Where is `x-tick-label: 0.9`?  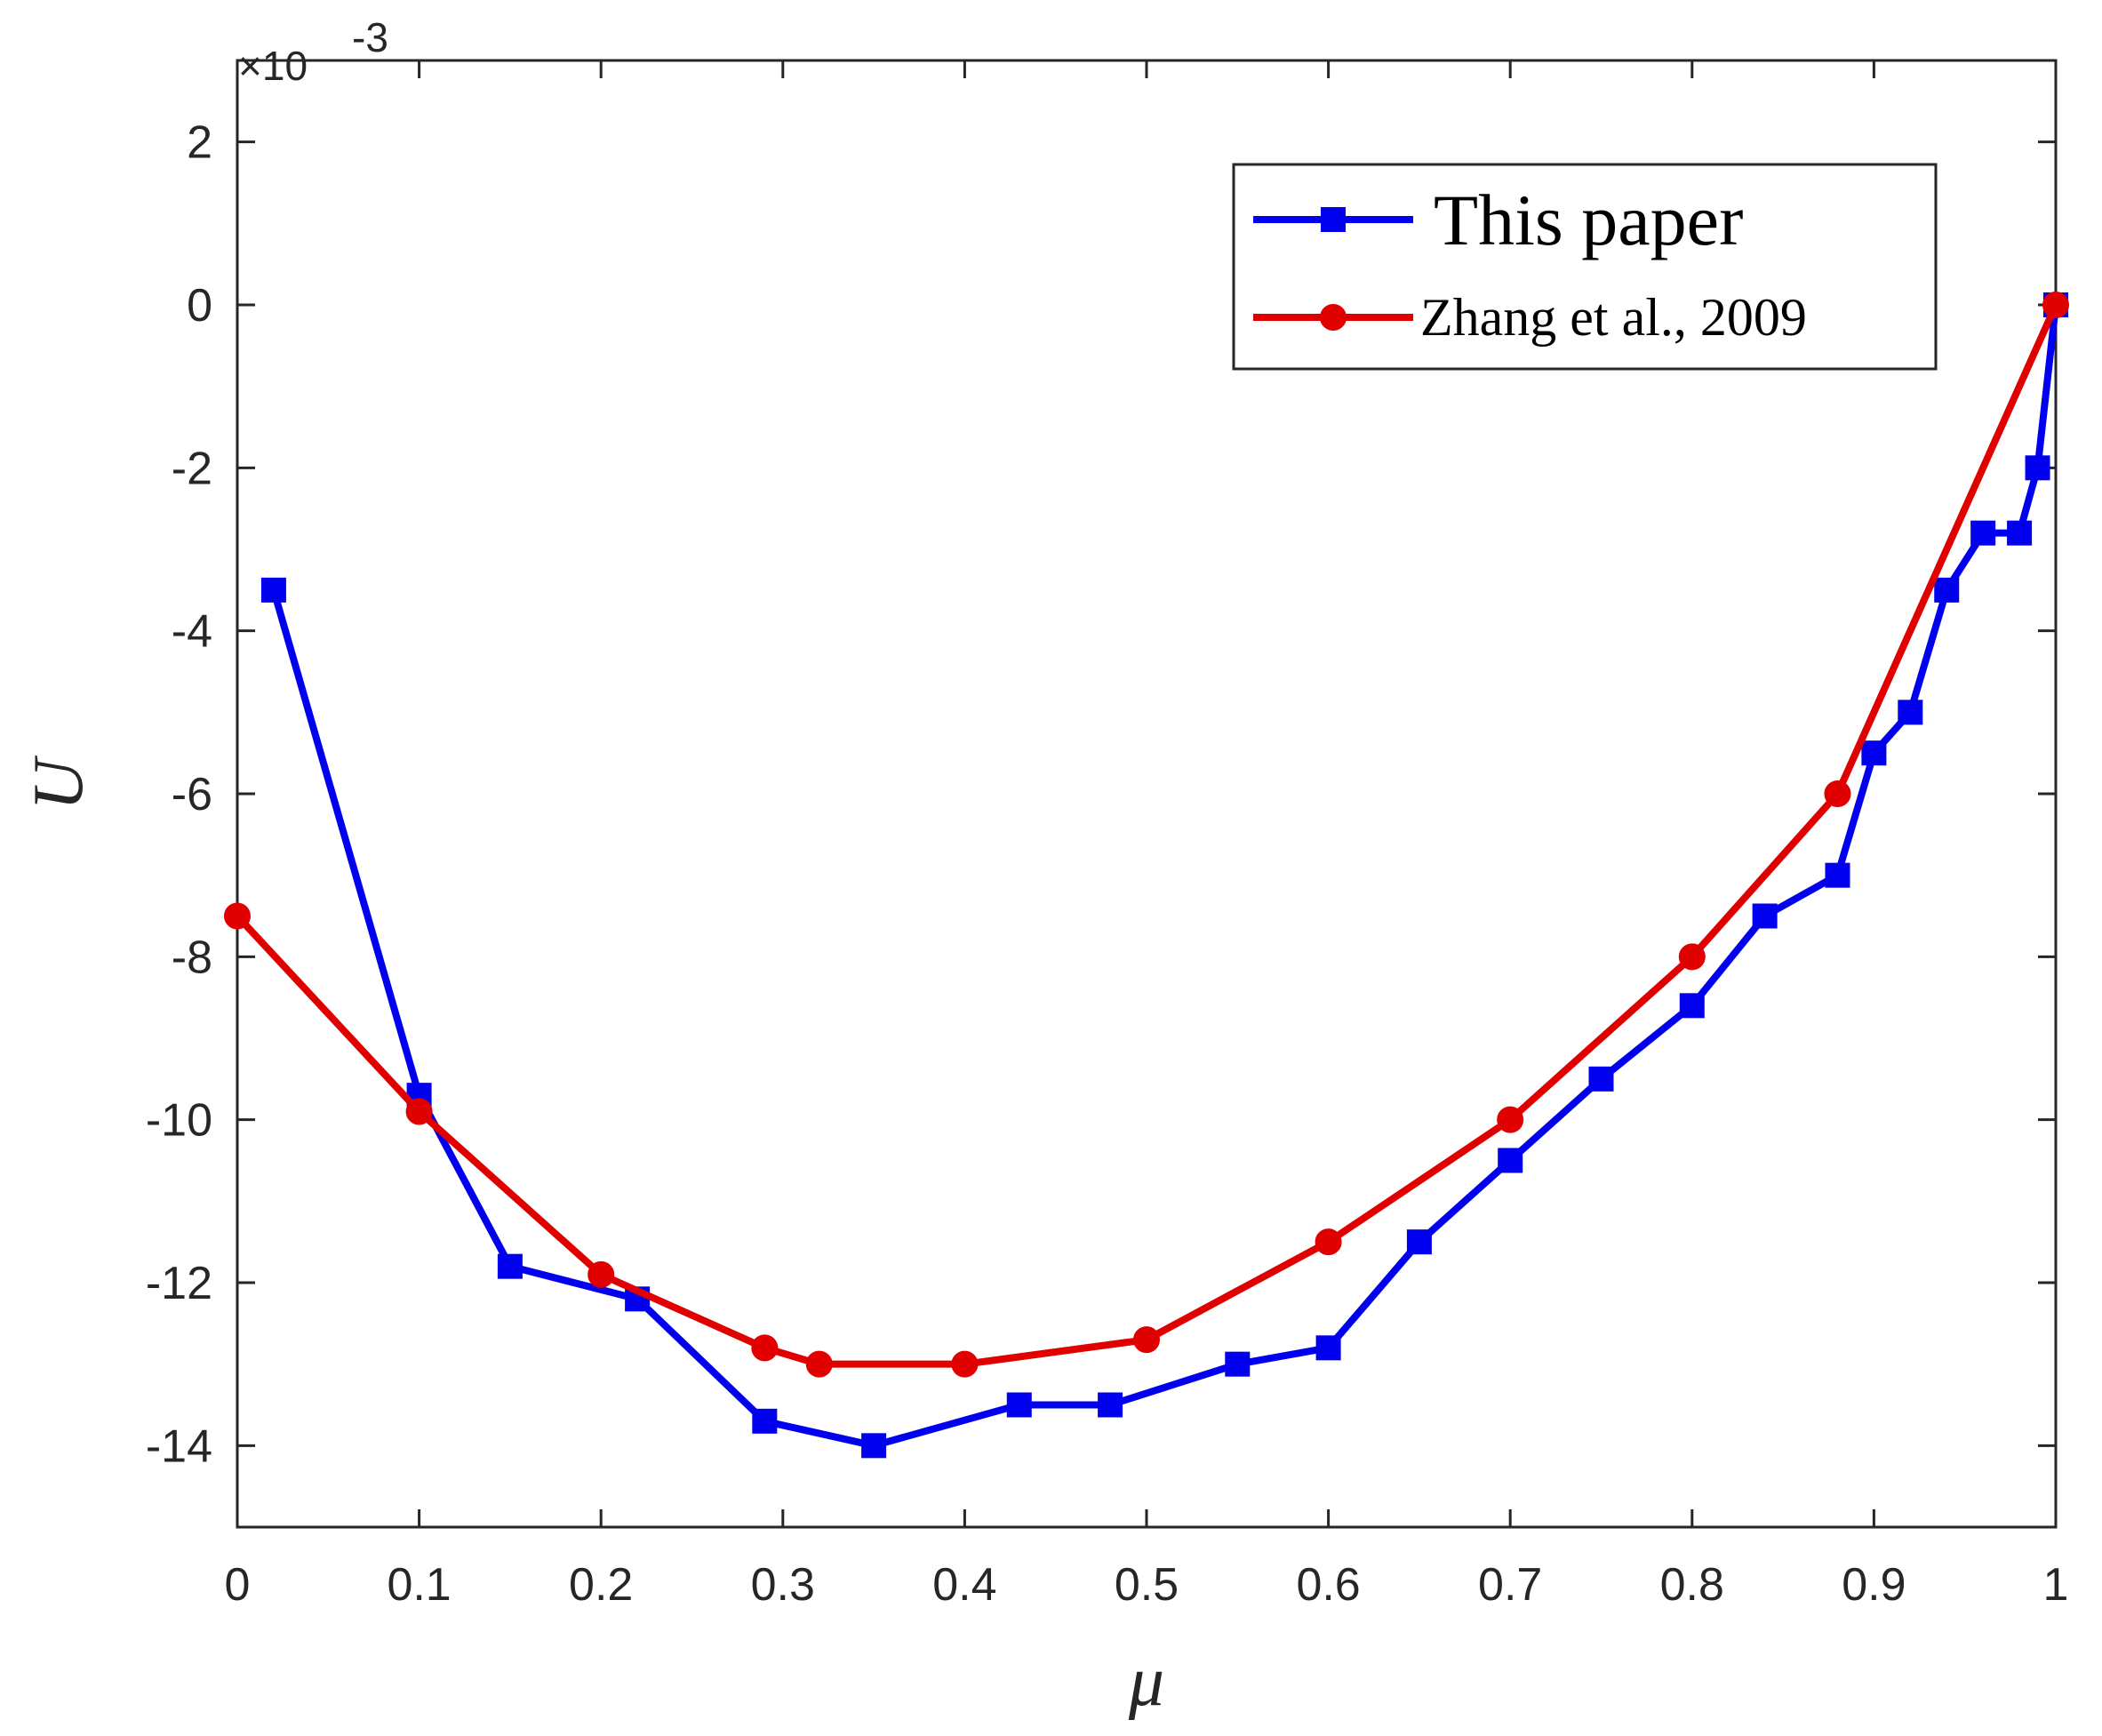 x-tick-label: 0.9 is located at coordinates (1874, 1585).